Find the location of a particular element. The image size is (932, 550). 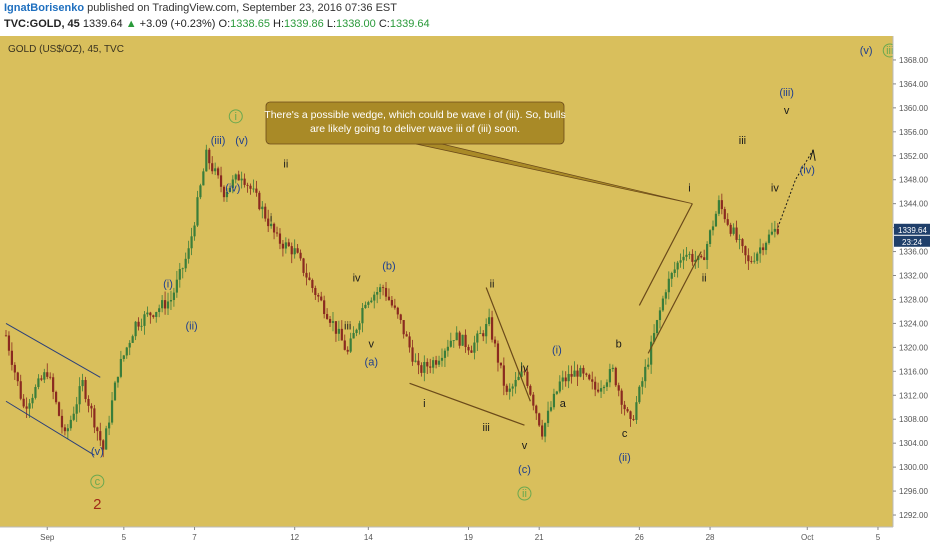

wave-label: v is located at coordinates (525, 446).